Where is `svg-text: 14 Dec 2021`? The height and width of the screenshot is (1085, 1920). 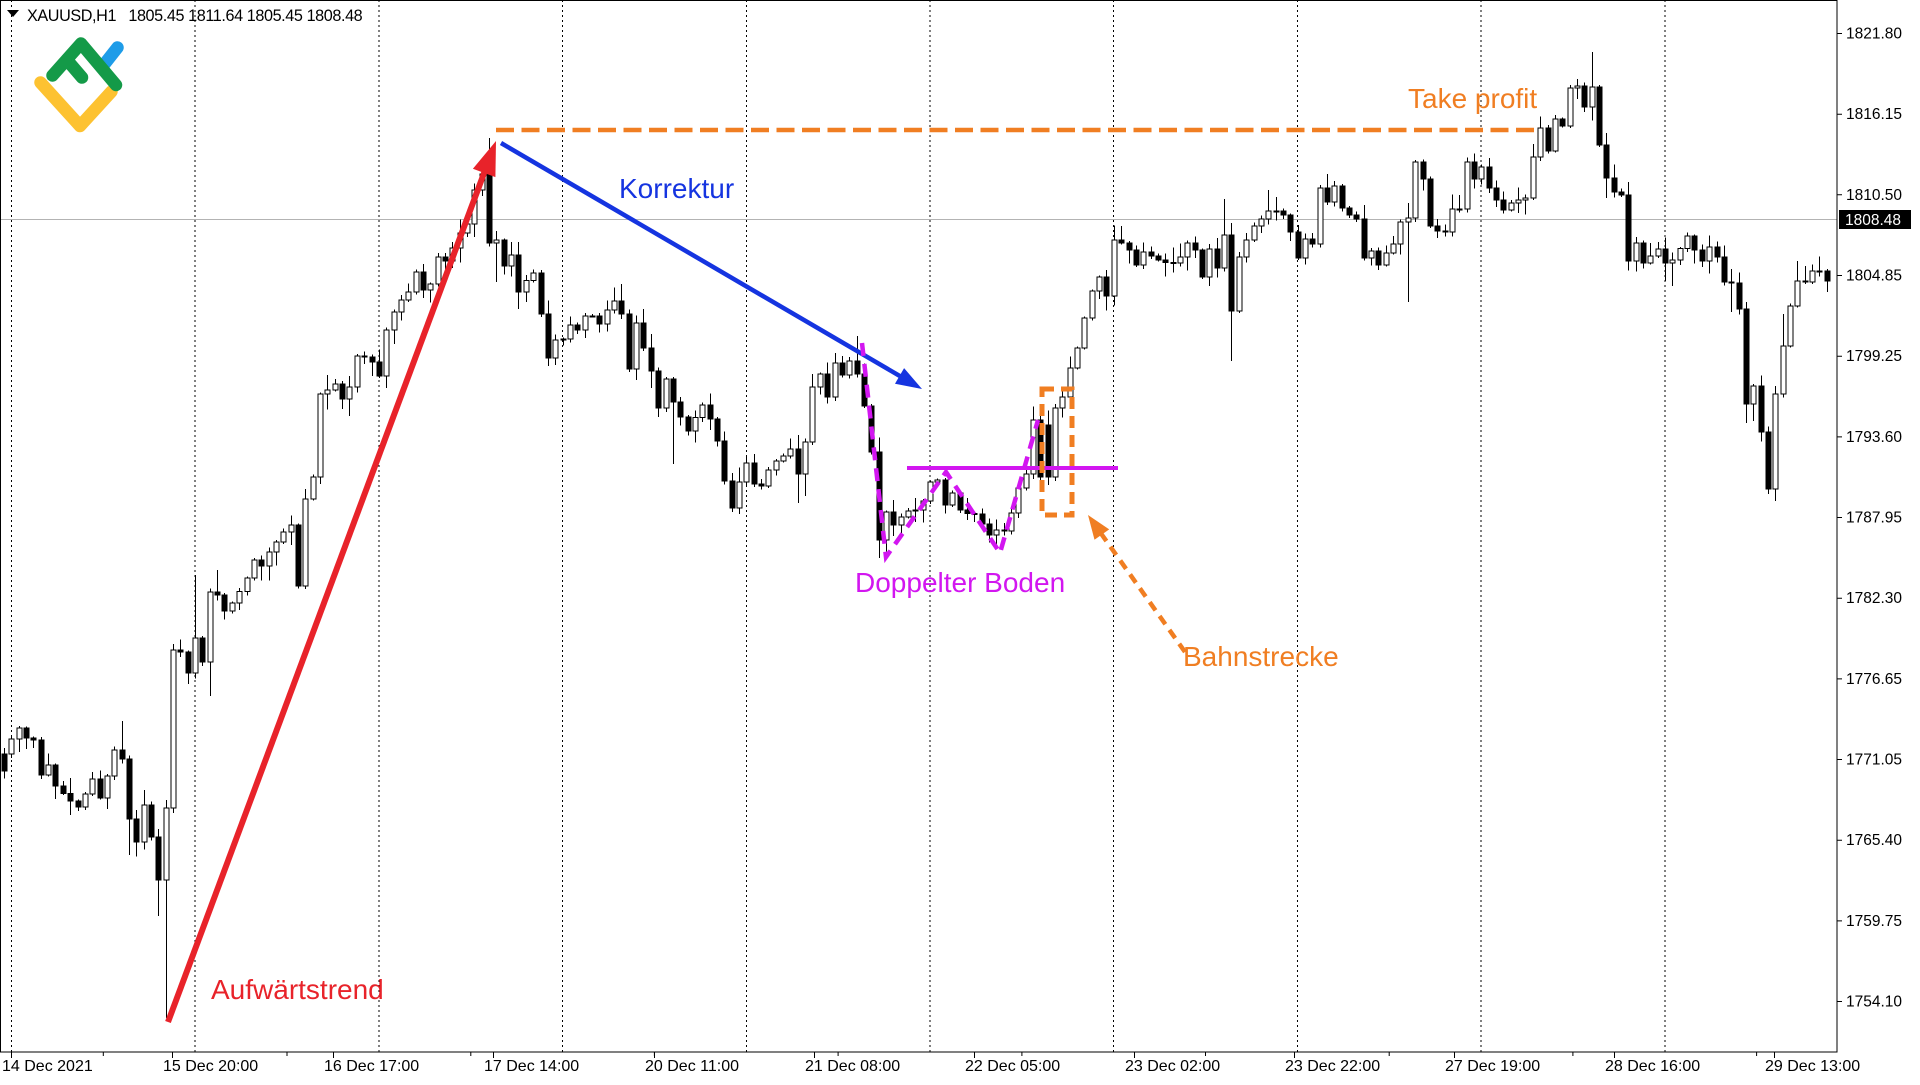 svg-text: 14 Dec 2021 is located at coordinates (47, 1066).